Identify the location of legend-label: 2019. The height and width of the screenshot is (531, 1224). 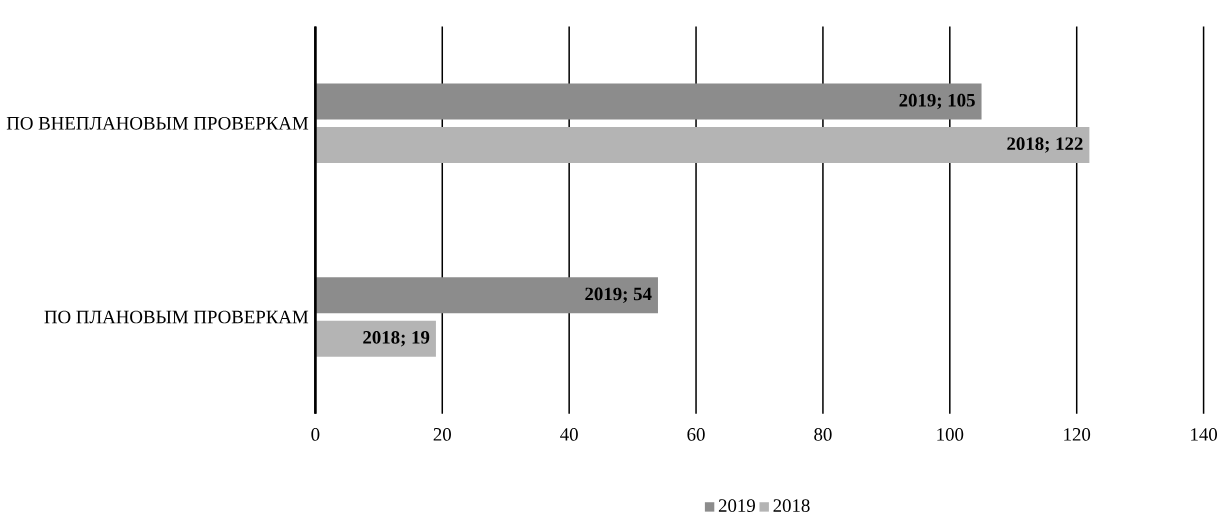
(736, 505).